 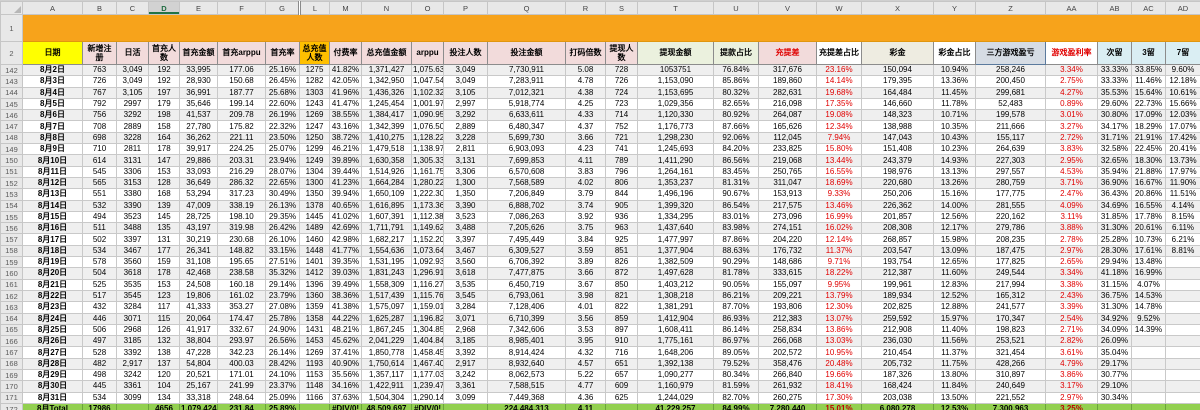 What do you see at coordinates (241, 307) in the screenshot?
I see `cell-F: 353.27` at bounding box center [241, 307].